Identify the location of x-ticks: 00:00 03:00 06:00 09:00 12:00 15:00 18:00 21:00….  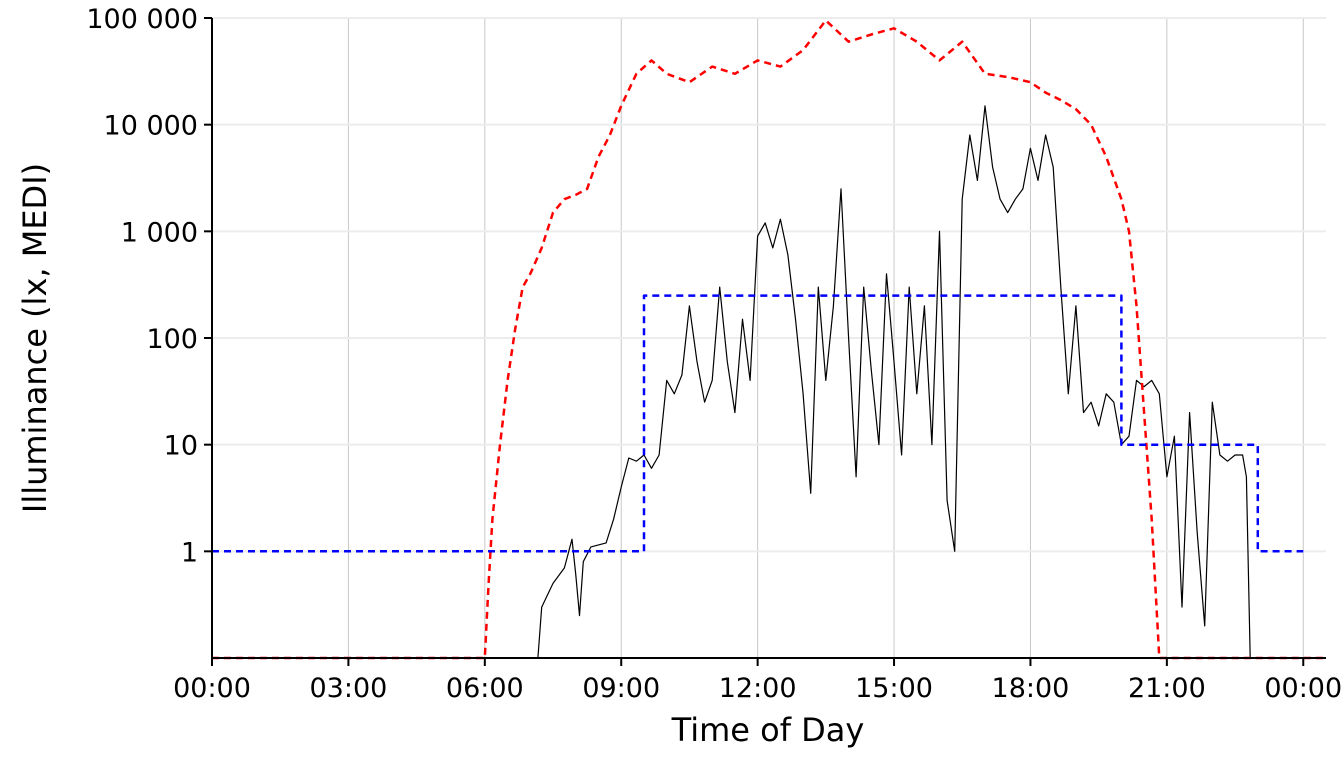
(757, 681).